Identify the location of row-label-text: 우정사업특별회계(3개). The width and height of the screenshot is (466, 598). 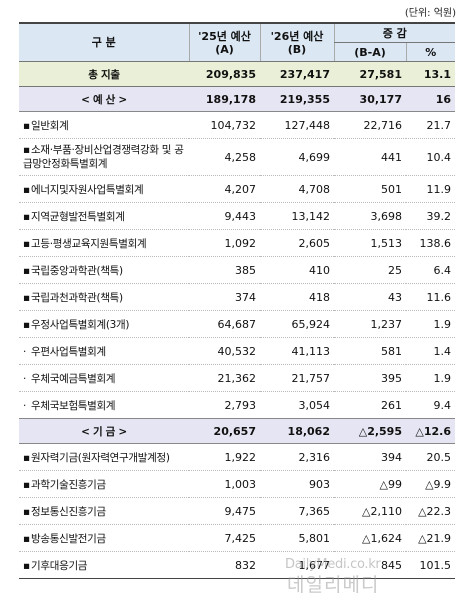
(80, 324).